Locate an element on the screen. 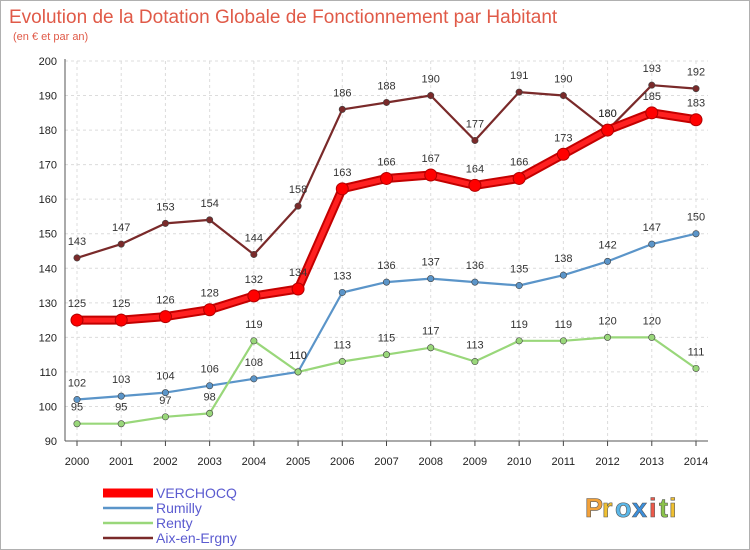 The image size is (750, 550). data-label-renty: 111 is located at coordinates (696, 352).